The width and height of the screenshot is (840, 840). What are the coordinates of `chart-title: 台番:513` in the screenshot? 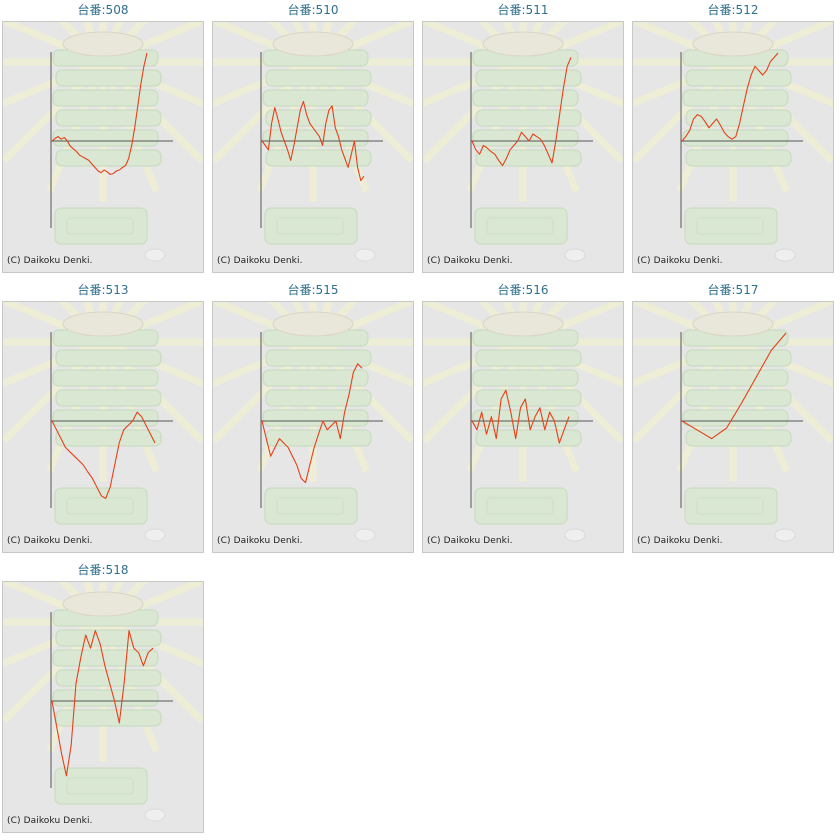 It's located at (103, 290).